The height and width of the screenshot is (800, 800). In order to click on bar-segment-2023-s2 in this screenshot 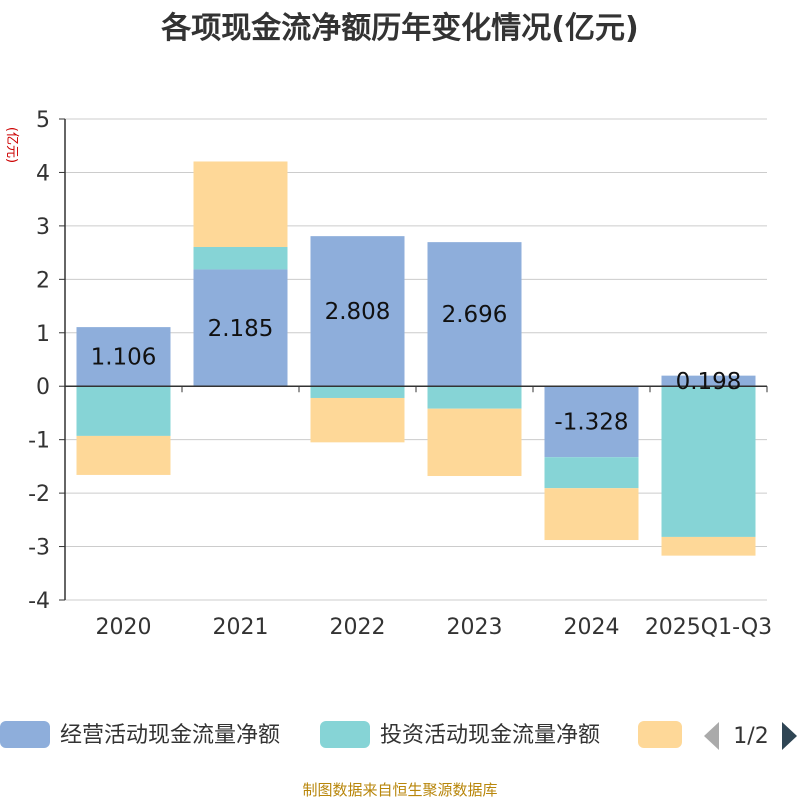, I will do `click(474, 442)`.